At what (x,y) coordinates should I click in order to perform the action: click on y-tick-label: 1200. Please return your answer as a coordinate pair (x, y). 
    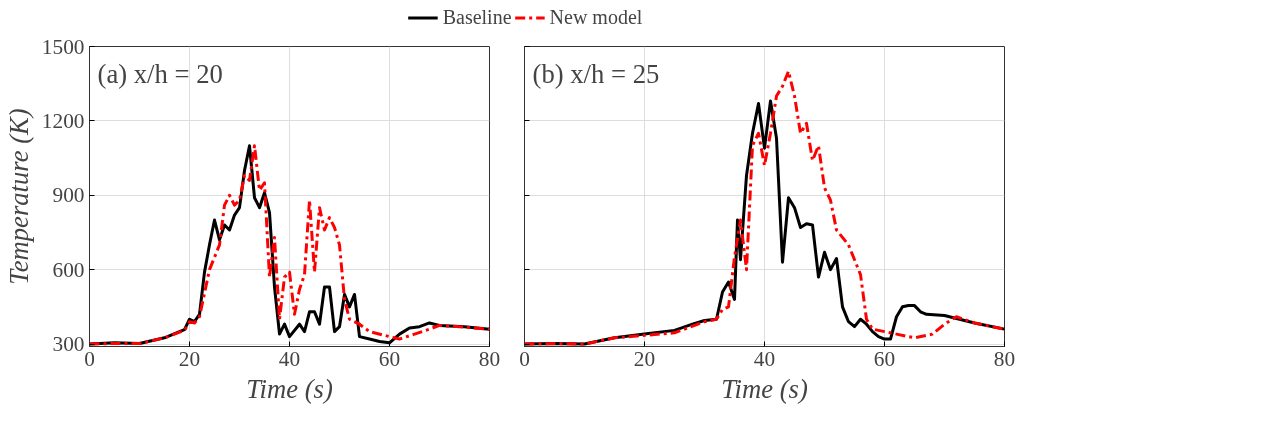
    Looking at the image, I should click on (63, 120).